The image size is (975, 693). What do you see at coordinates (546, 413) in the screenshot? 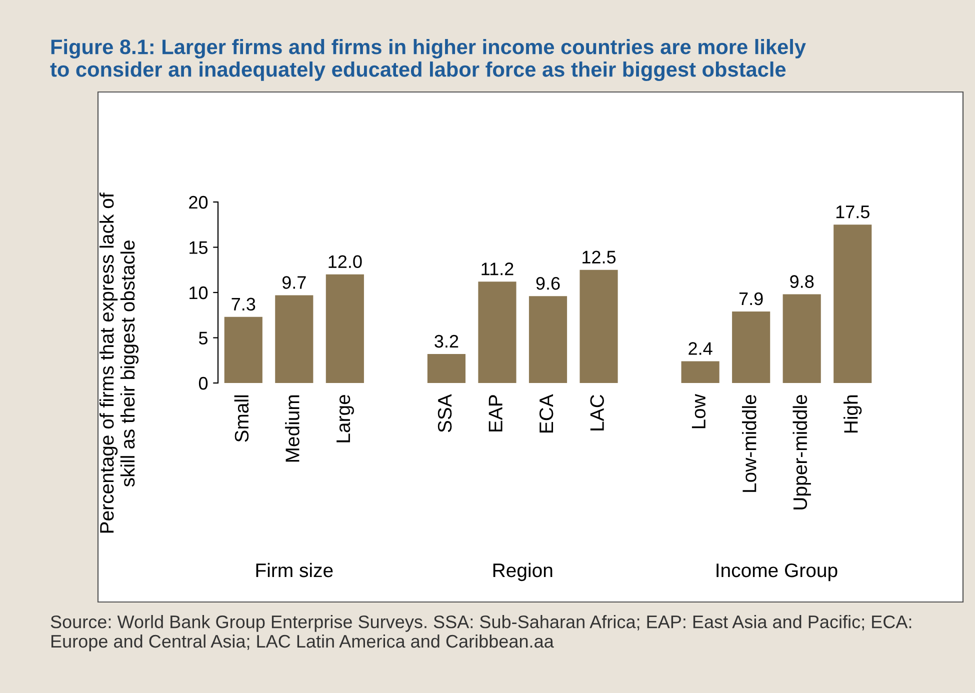
I see `x-tick-label: ECA` at bounding box center [546, 413].